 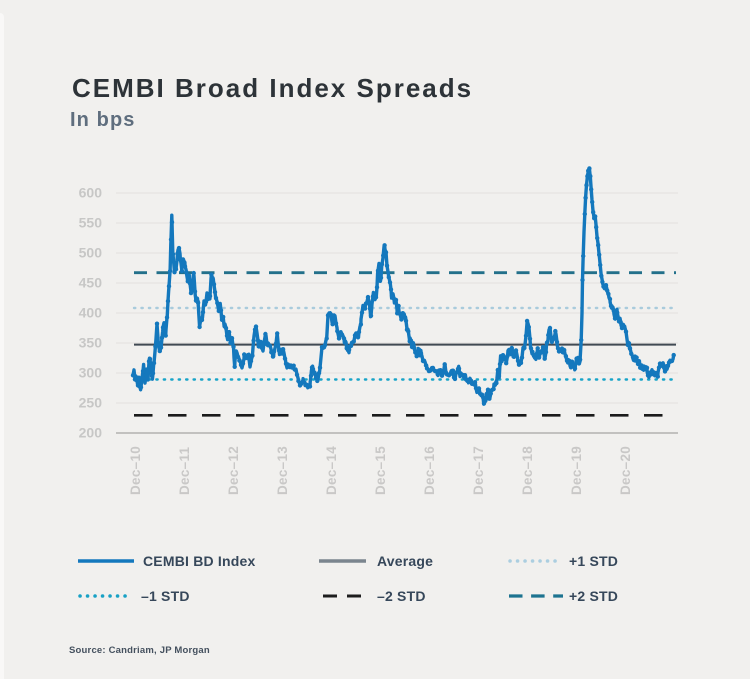 I want to click on svg-text: 200, so click(x=91, y=433).